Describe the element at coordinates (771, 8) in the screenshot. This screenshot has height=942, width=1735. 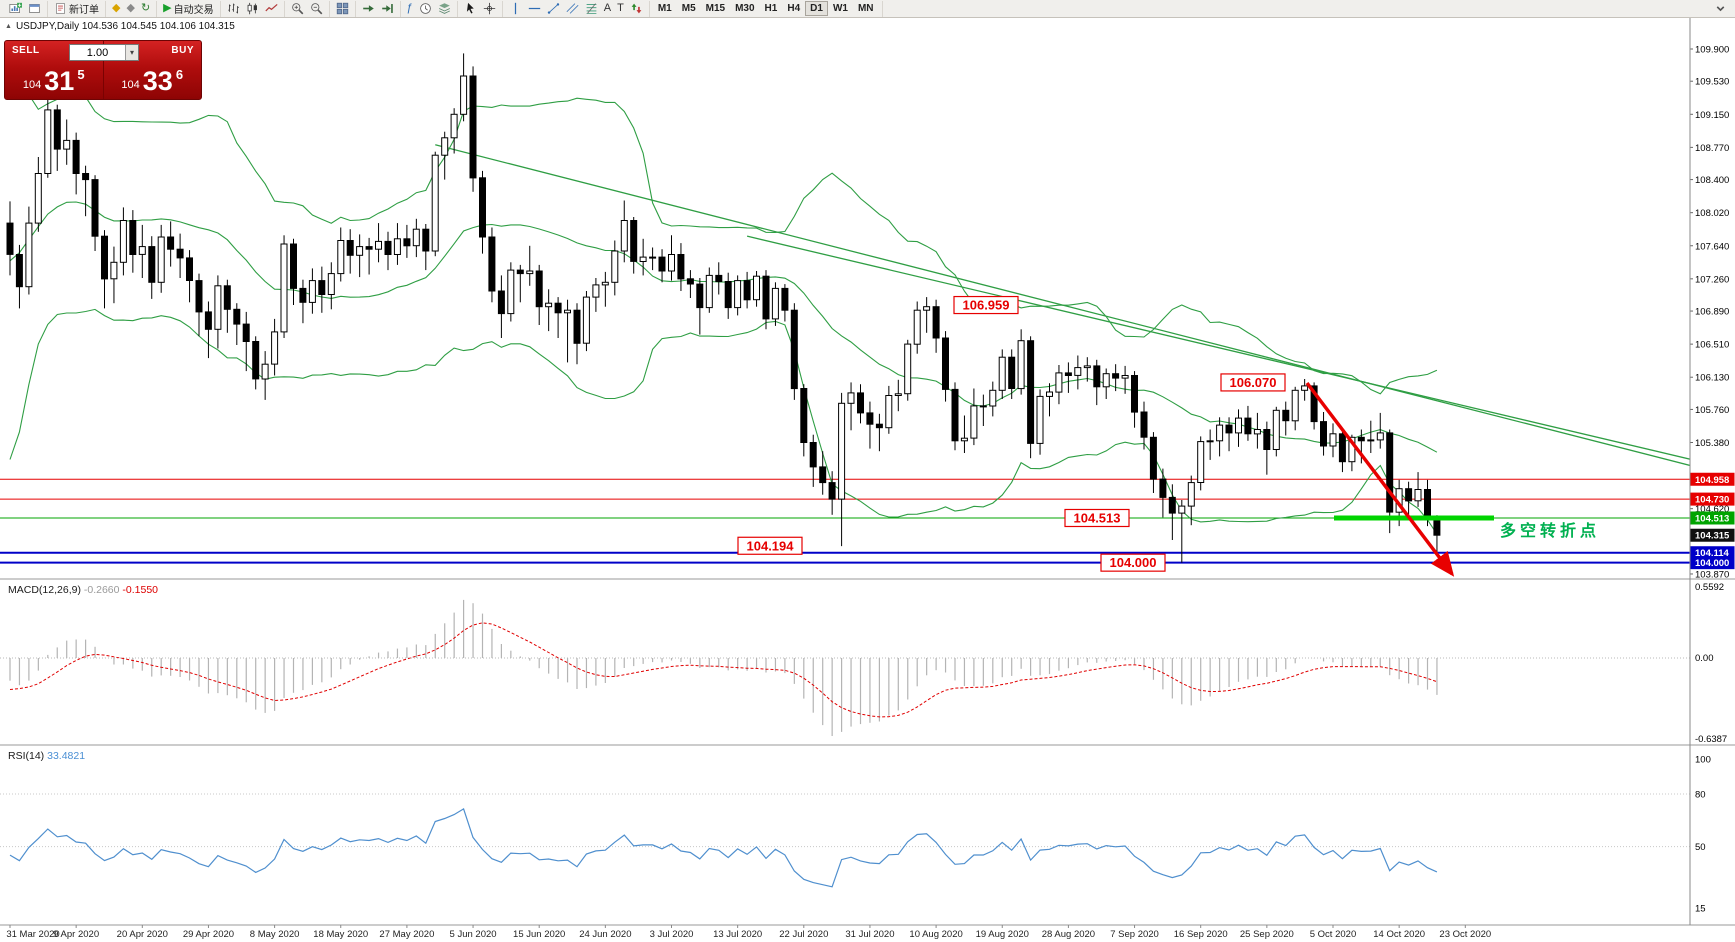
I see `tf-h1-button: H1` at that location.